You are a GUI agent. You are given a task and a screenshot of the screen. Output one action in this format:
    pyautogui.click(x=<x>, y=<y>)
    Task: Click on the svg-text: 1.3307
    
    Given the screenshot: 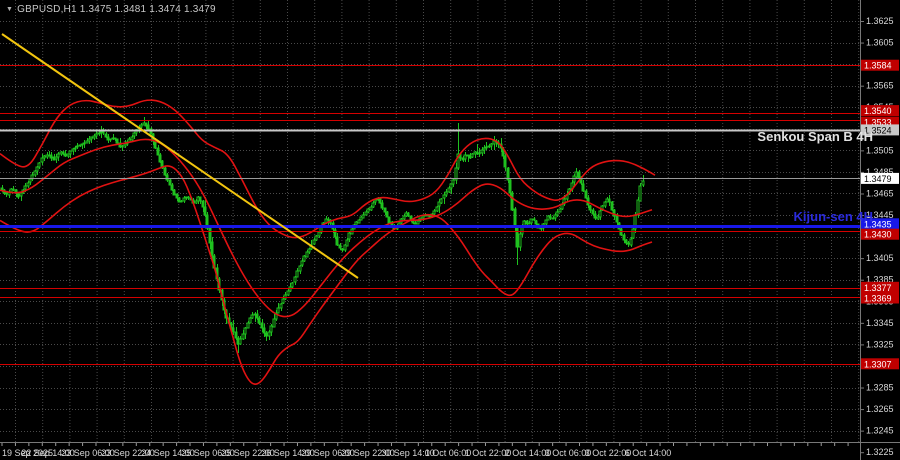 What is the action you would take?
    pyautogui.click(x=878, y=364)
    